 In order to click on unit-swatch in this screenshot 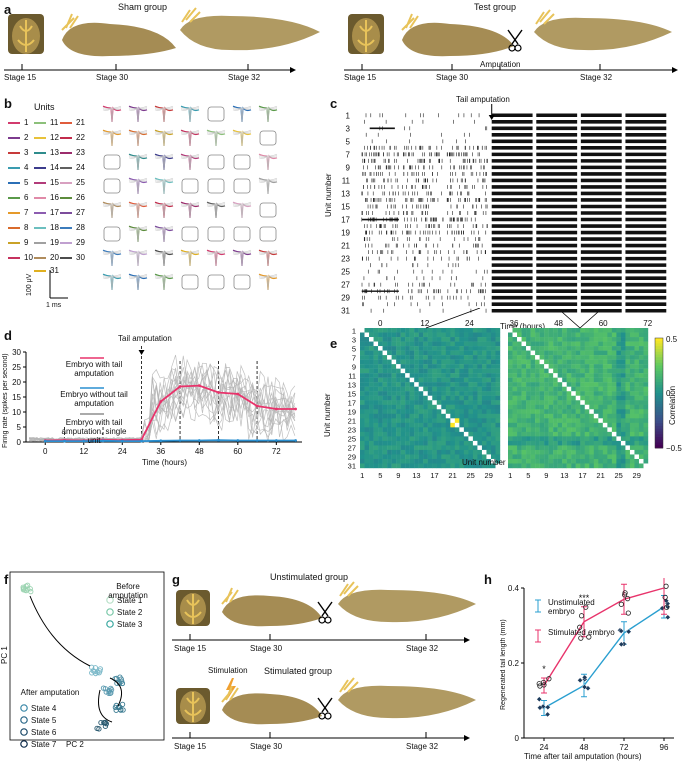, I will do `click(40, 242)`.